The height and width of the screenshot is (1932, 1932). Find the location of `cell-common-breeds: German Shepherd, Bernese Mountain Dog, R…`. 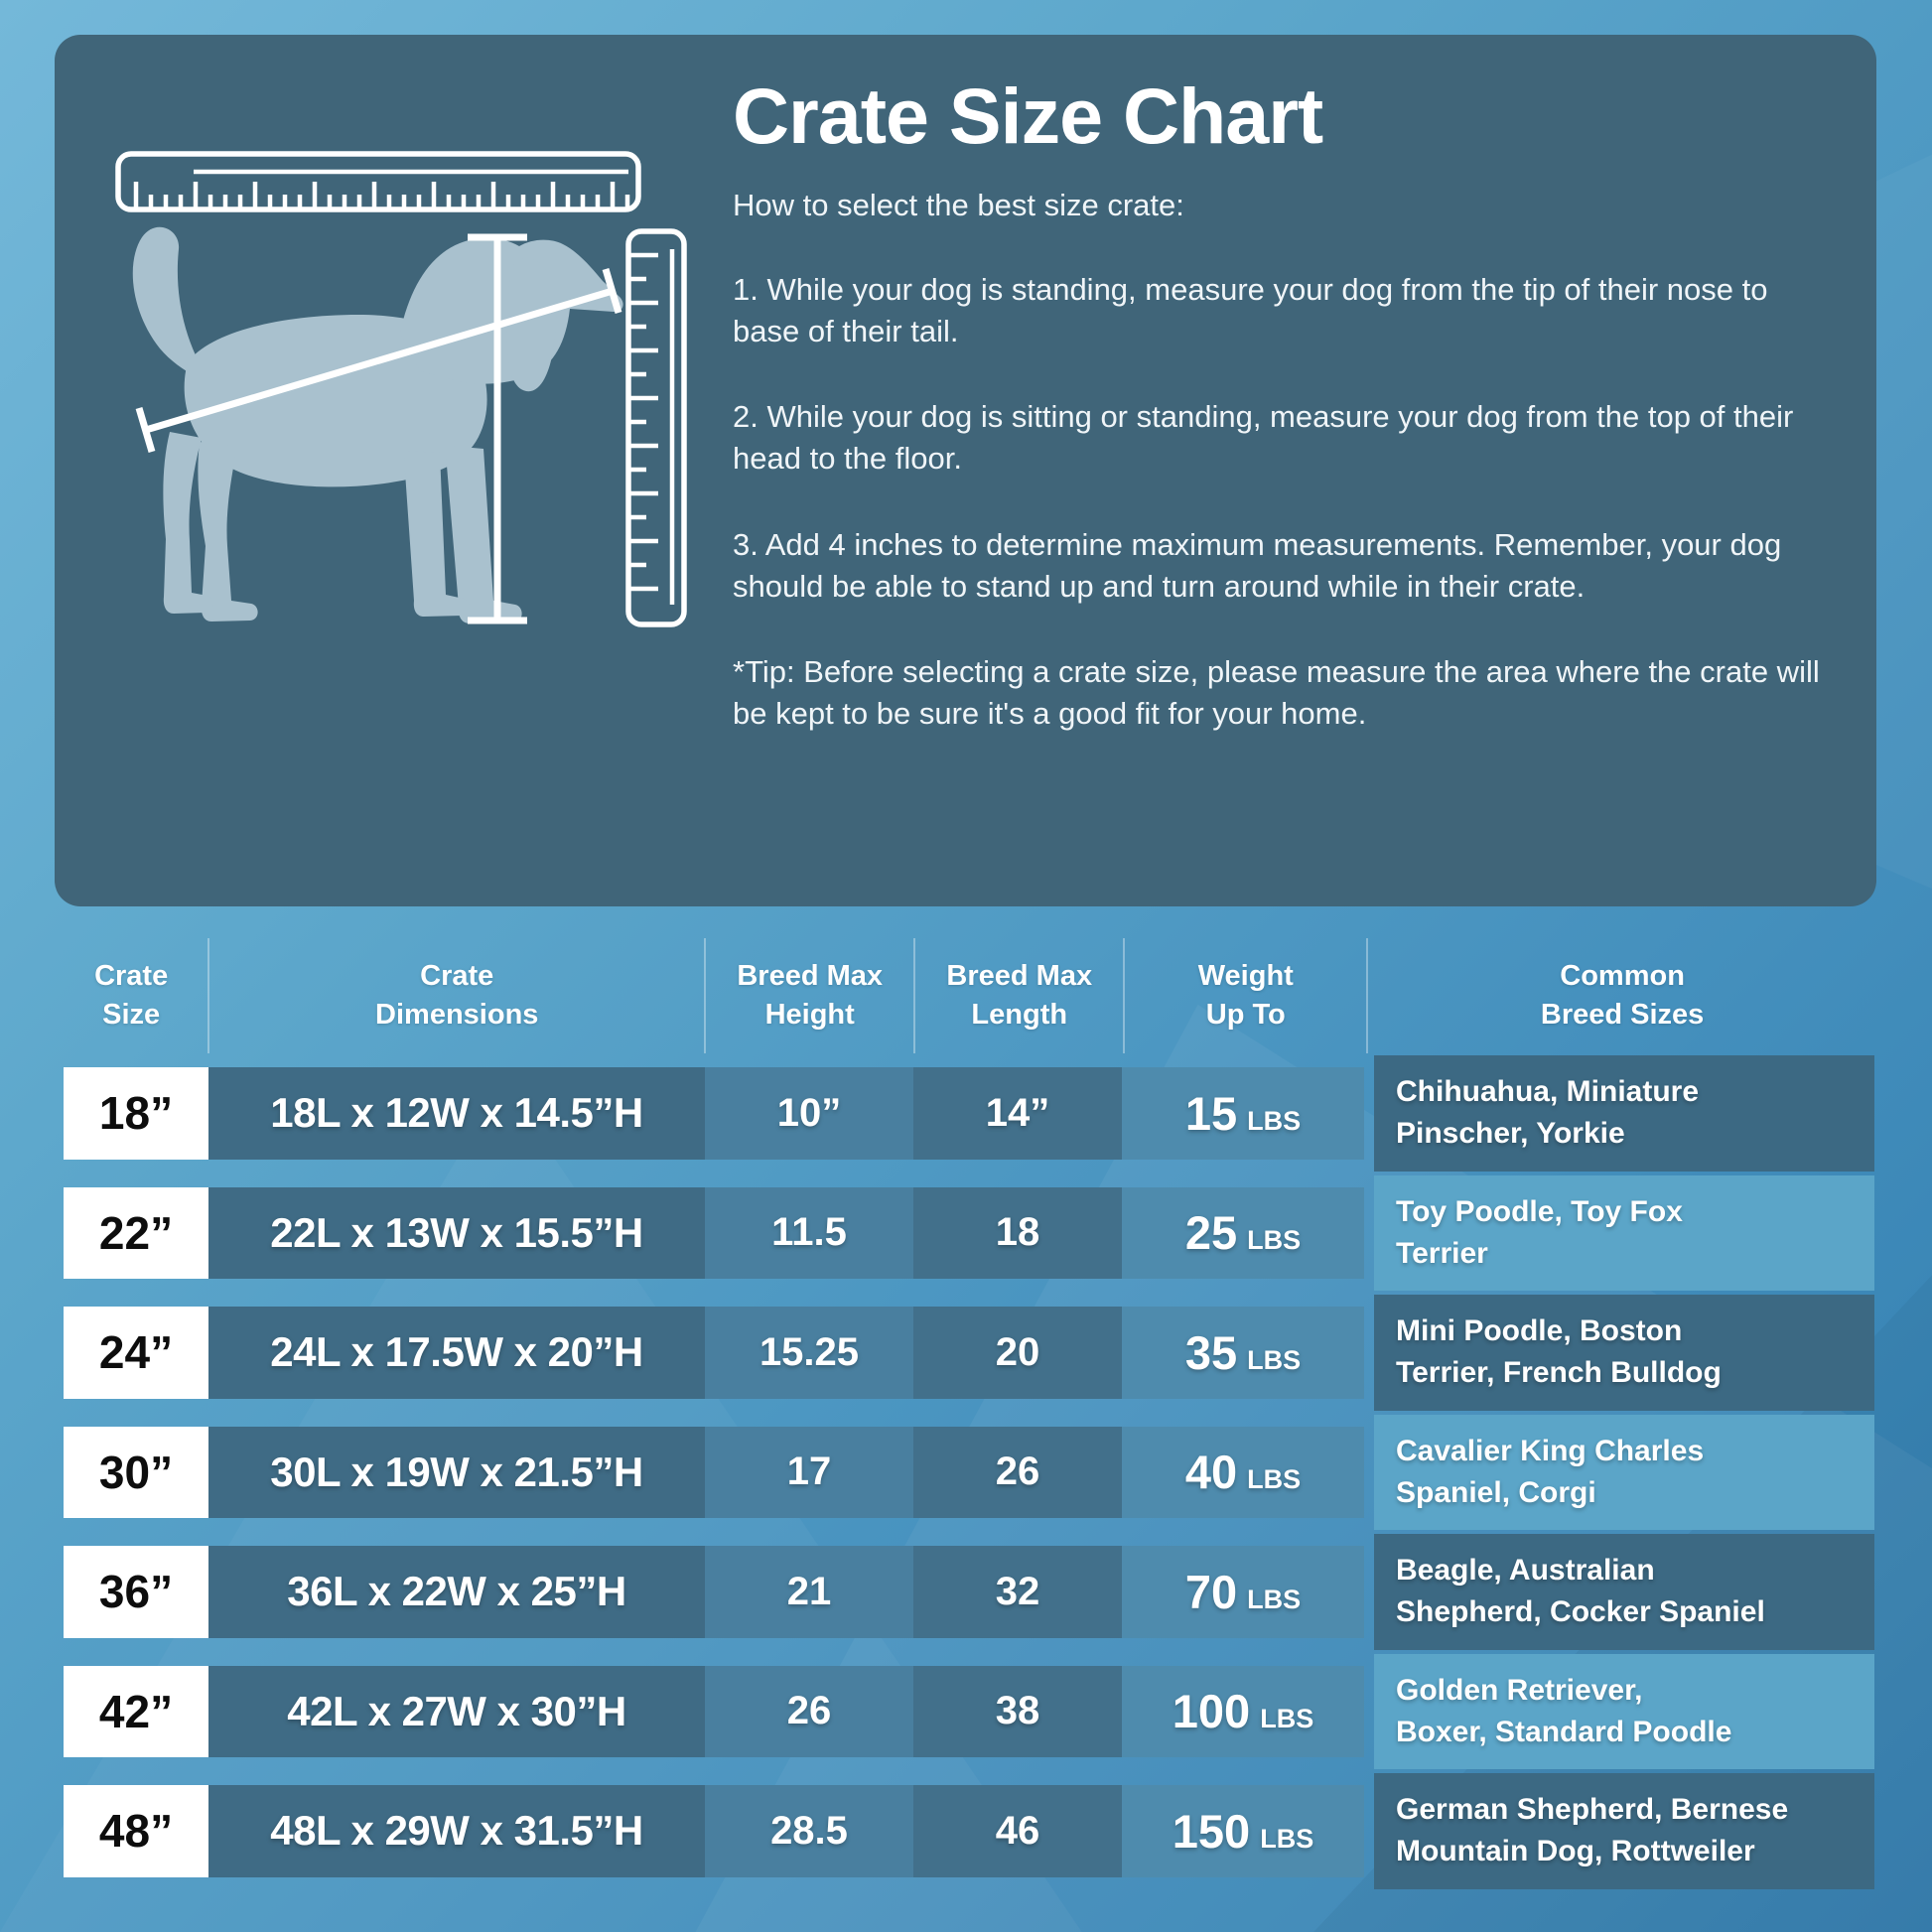

cell-common-breeds: German Shepherd, Bernese Mountain Dog, R… is located at coordinates (1624, 1831).